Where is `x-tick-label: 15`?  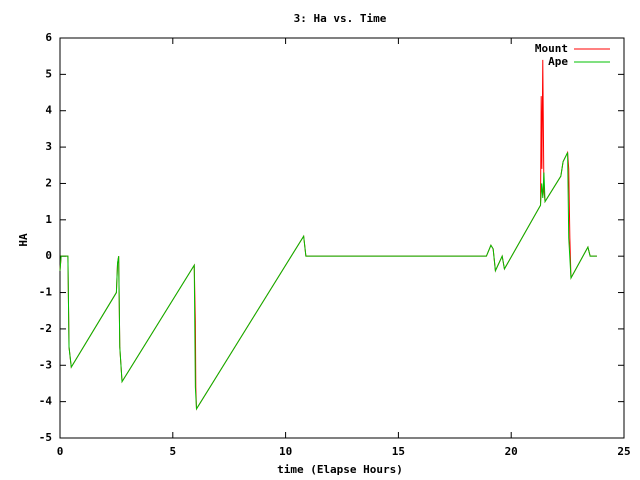 x-tick-label: 15 is located at coordinates (398, 451).